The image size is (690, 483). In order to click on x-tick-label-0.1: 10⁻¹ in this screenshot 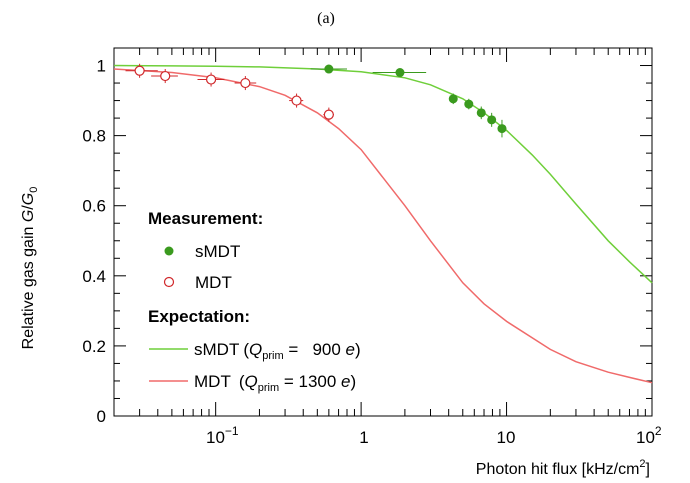, I will do `click(222, 435)`.